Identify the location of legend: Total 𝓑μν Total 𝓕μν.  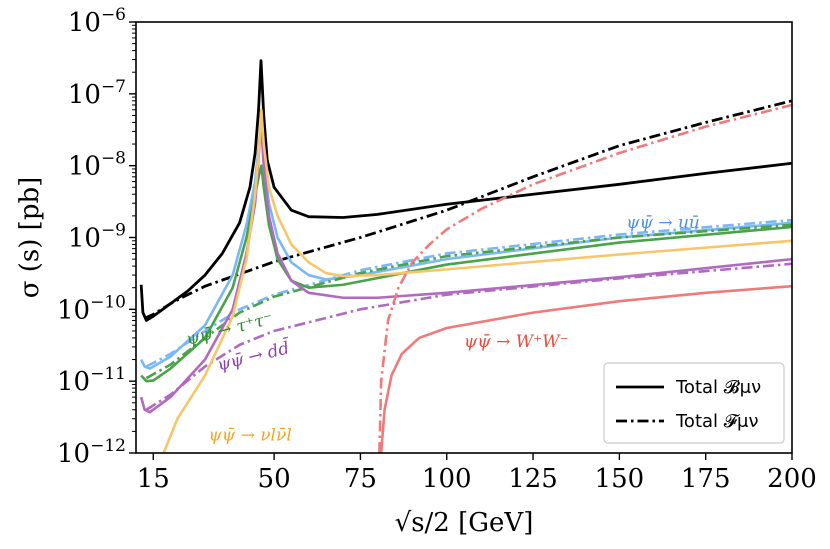
(694, 403).